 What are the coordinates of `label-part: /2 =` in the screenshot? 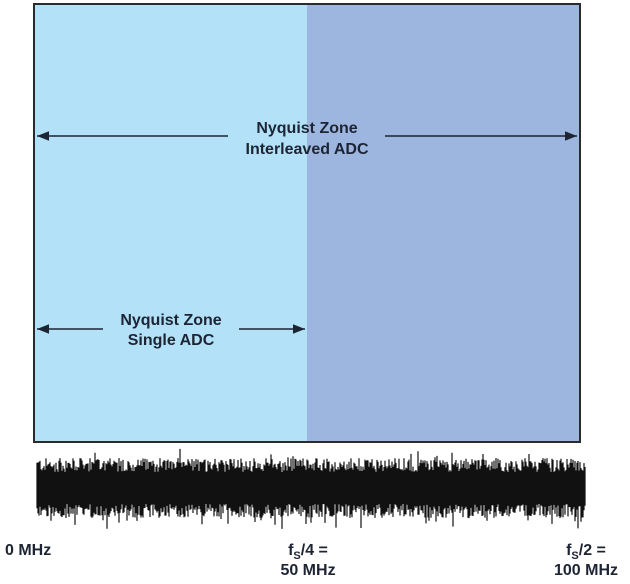 It's located at (592, 550).